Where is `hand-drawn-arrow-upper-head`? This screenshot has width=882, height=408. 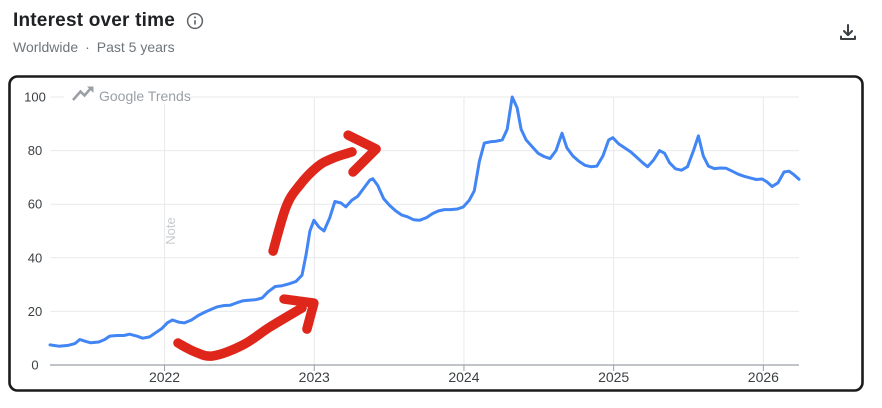
hand-drawn-arrow-upper-head is located at coordinates (362, 153).